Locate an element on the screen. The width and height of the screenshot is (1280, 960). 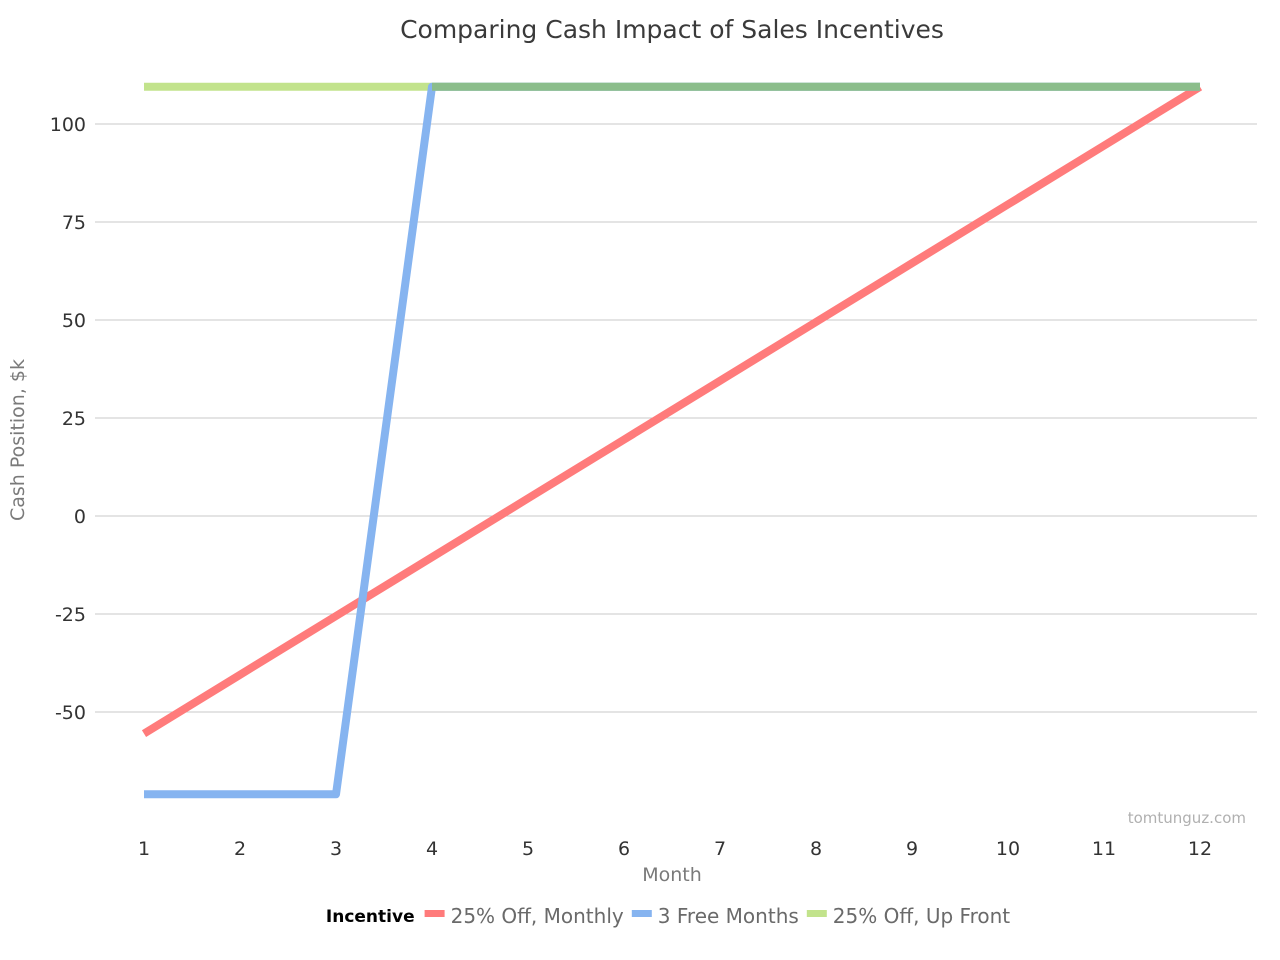
x-tick-label: 7 is located at coordinates (720, 849).